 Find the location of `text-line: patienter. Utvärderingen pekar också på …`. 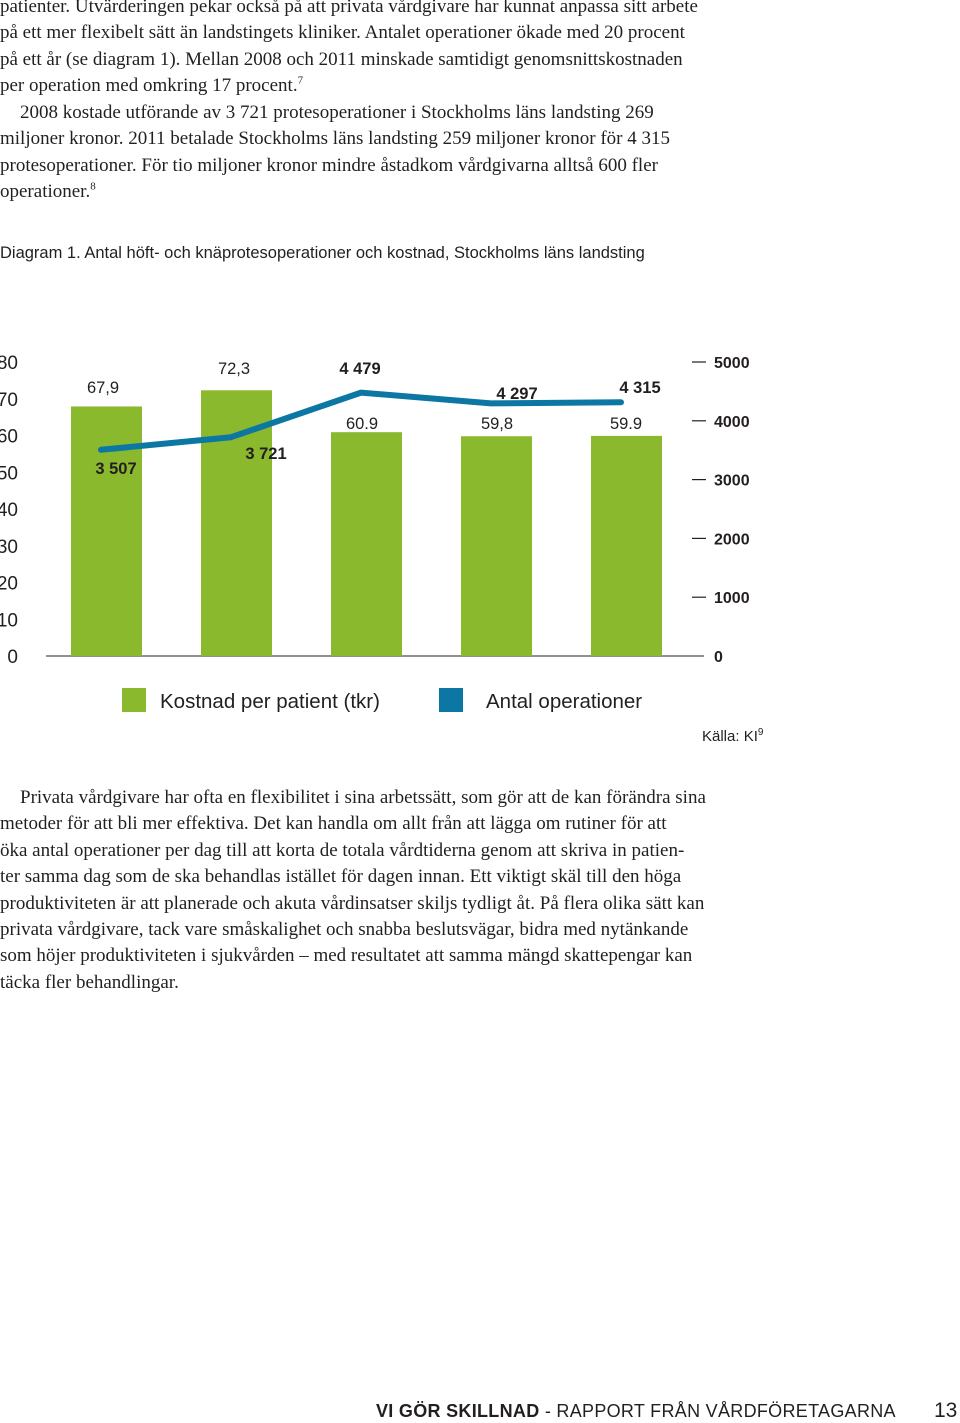

text-line: patienter. Utvärderingen pekar också på … is located at coordinates (349, 8).